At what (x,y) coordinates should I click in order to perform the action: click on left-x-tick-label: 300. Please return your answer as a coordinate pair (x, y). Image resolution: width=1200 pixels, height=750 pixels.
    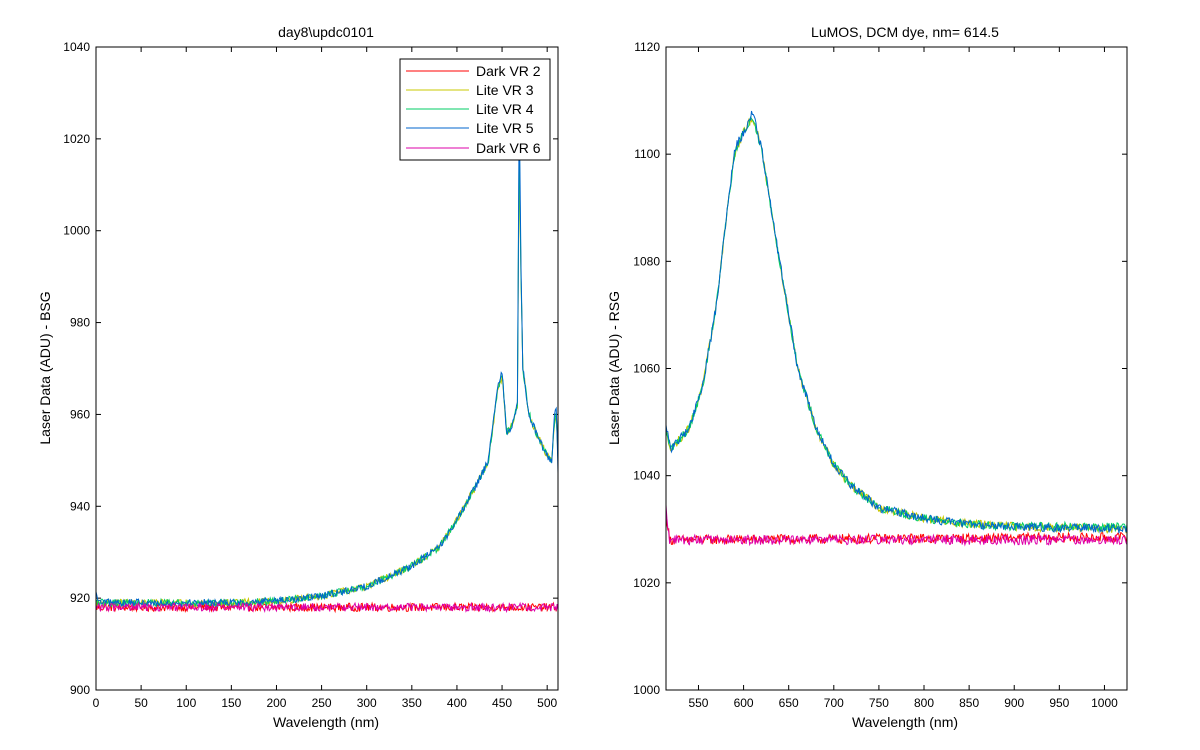
    Looking at the image, I should click on (367, 703).